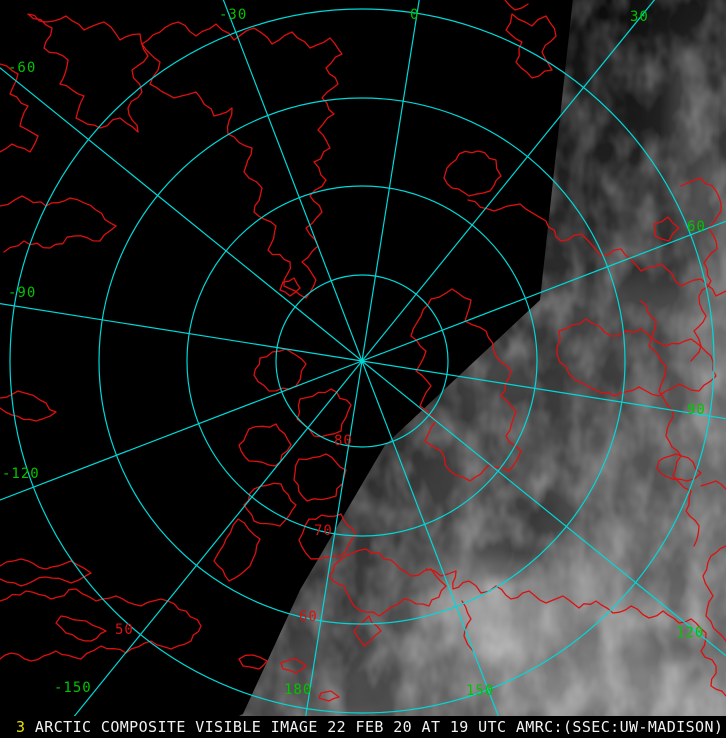 The height and width of the screenshot is (738, 726). What do you see at coordinates (21, 727) in the screenshot?
I see `status-frame-number: 3` at bounding box center [21, 727].